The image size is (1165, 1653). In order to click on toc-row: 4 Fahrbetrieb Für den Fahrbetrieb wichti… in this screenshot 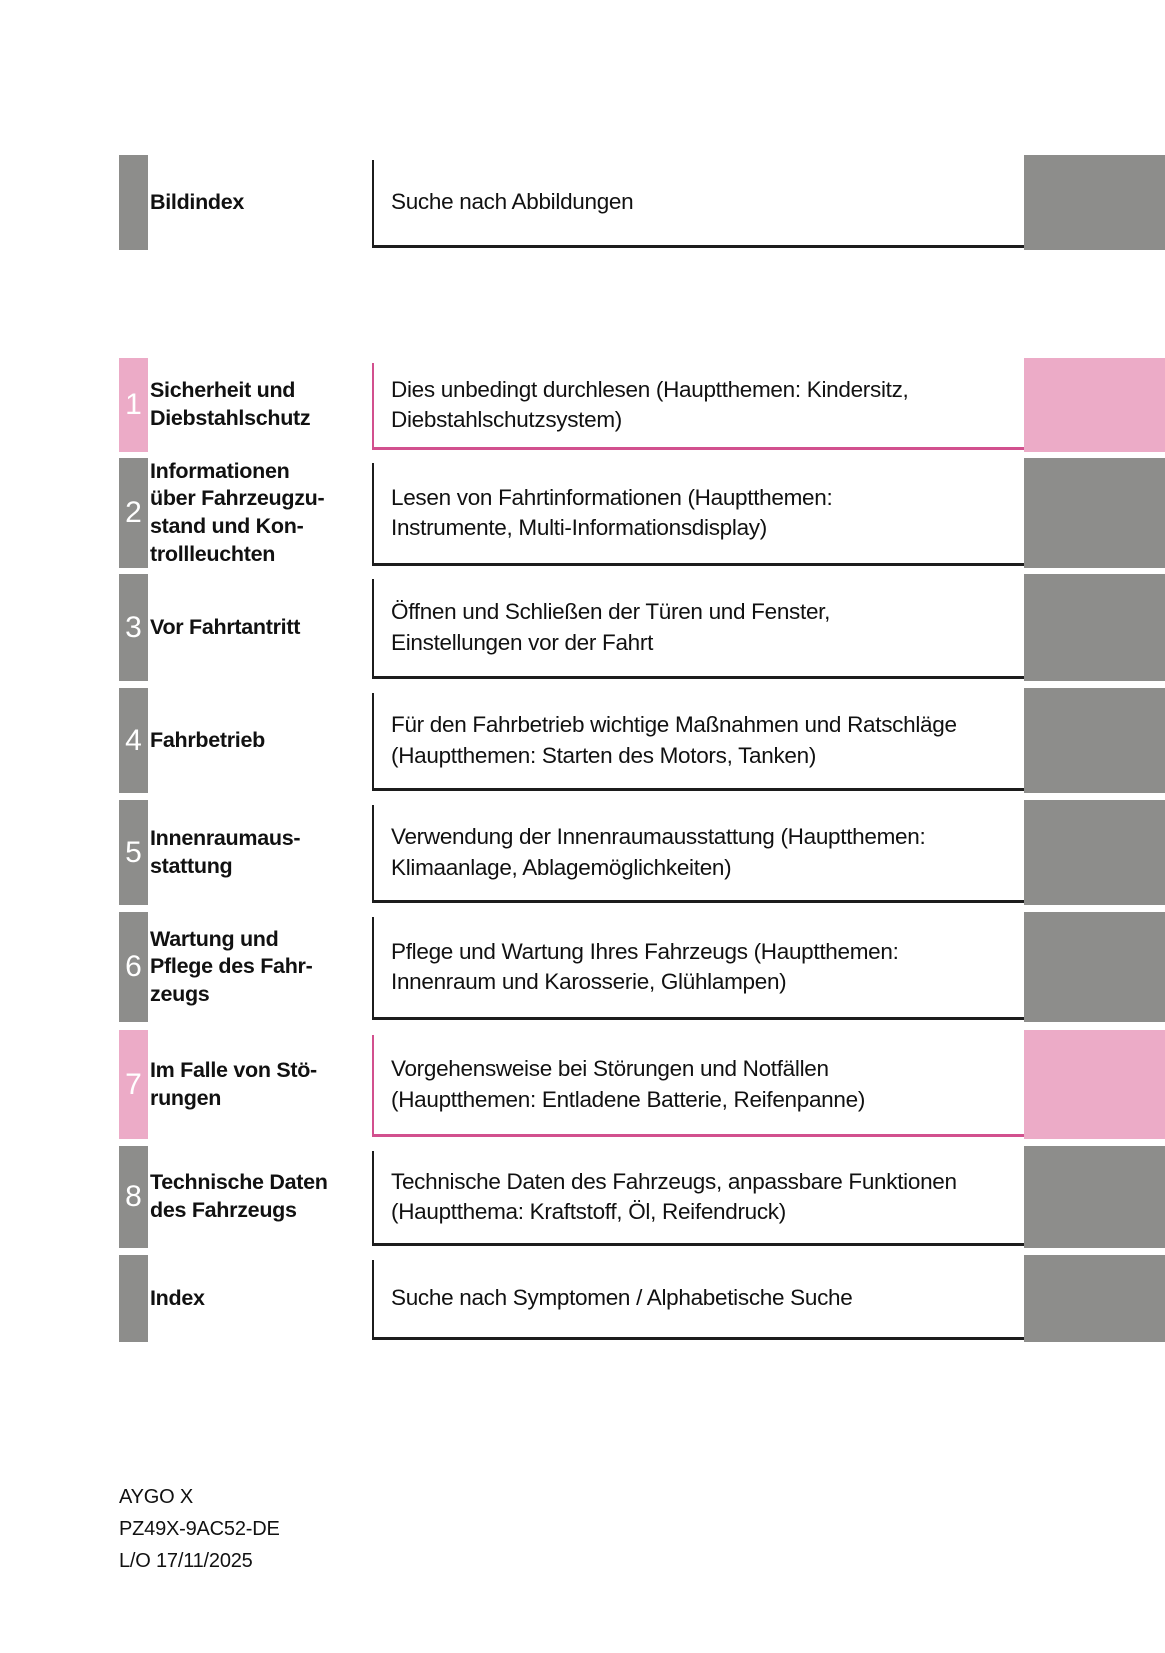, I will do `click(582, 740)`.